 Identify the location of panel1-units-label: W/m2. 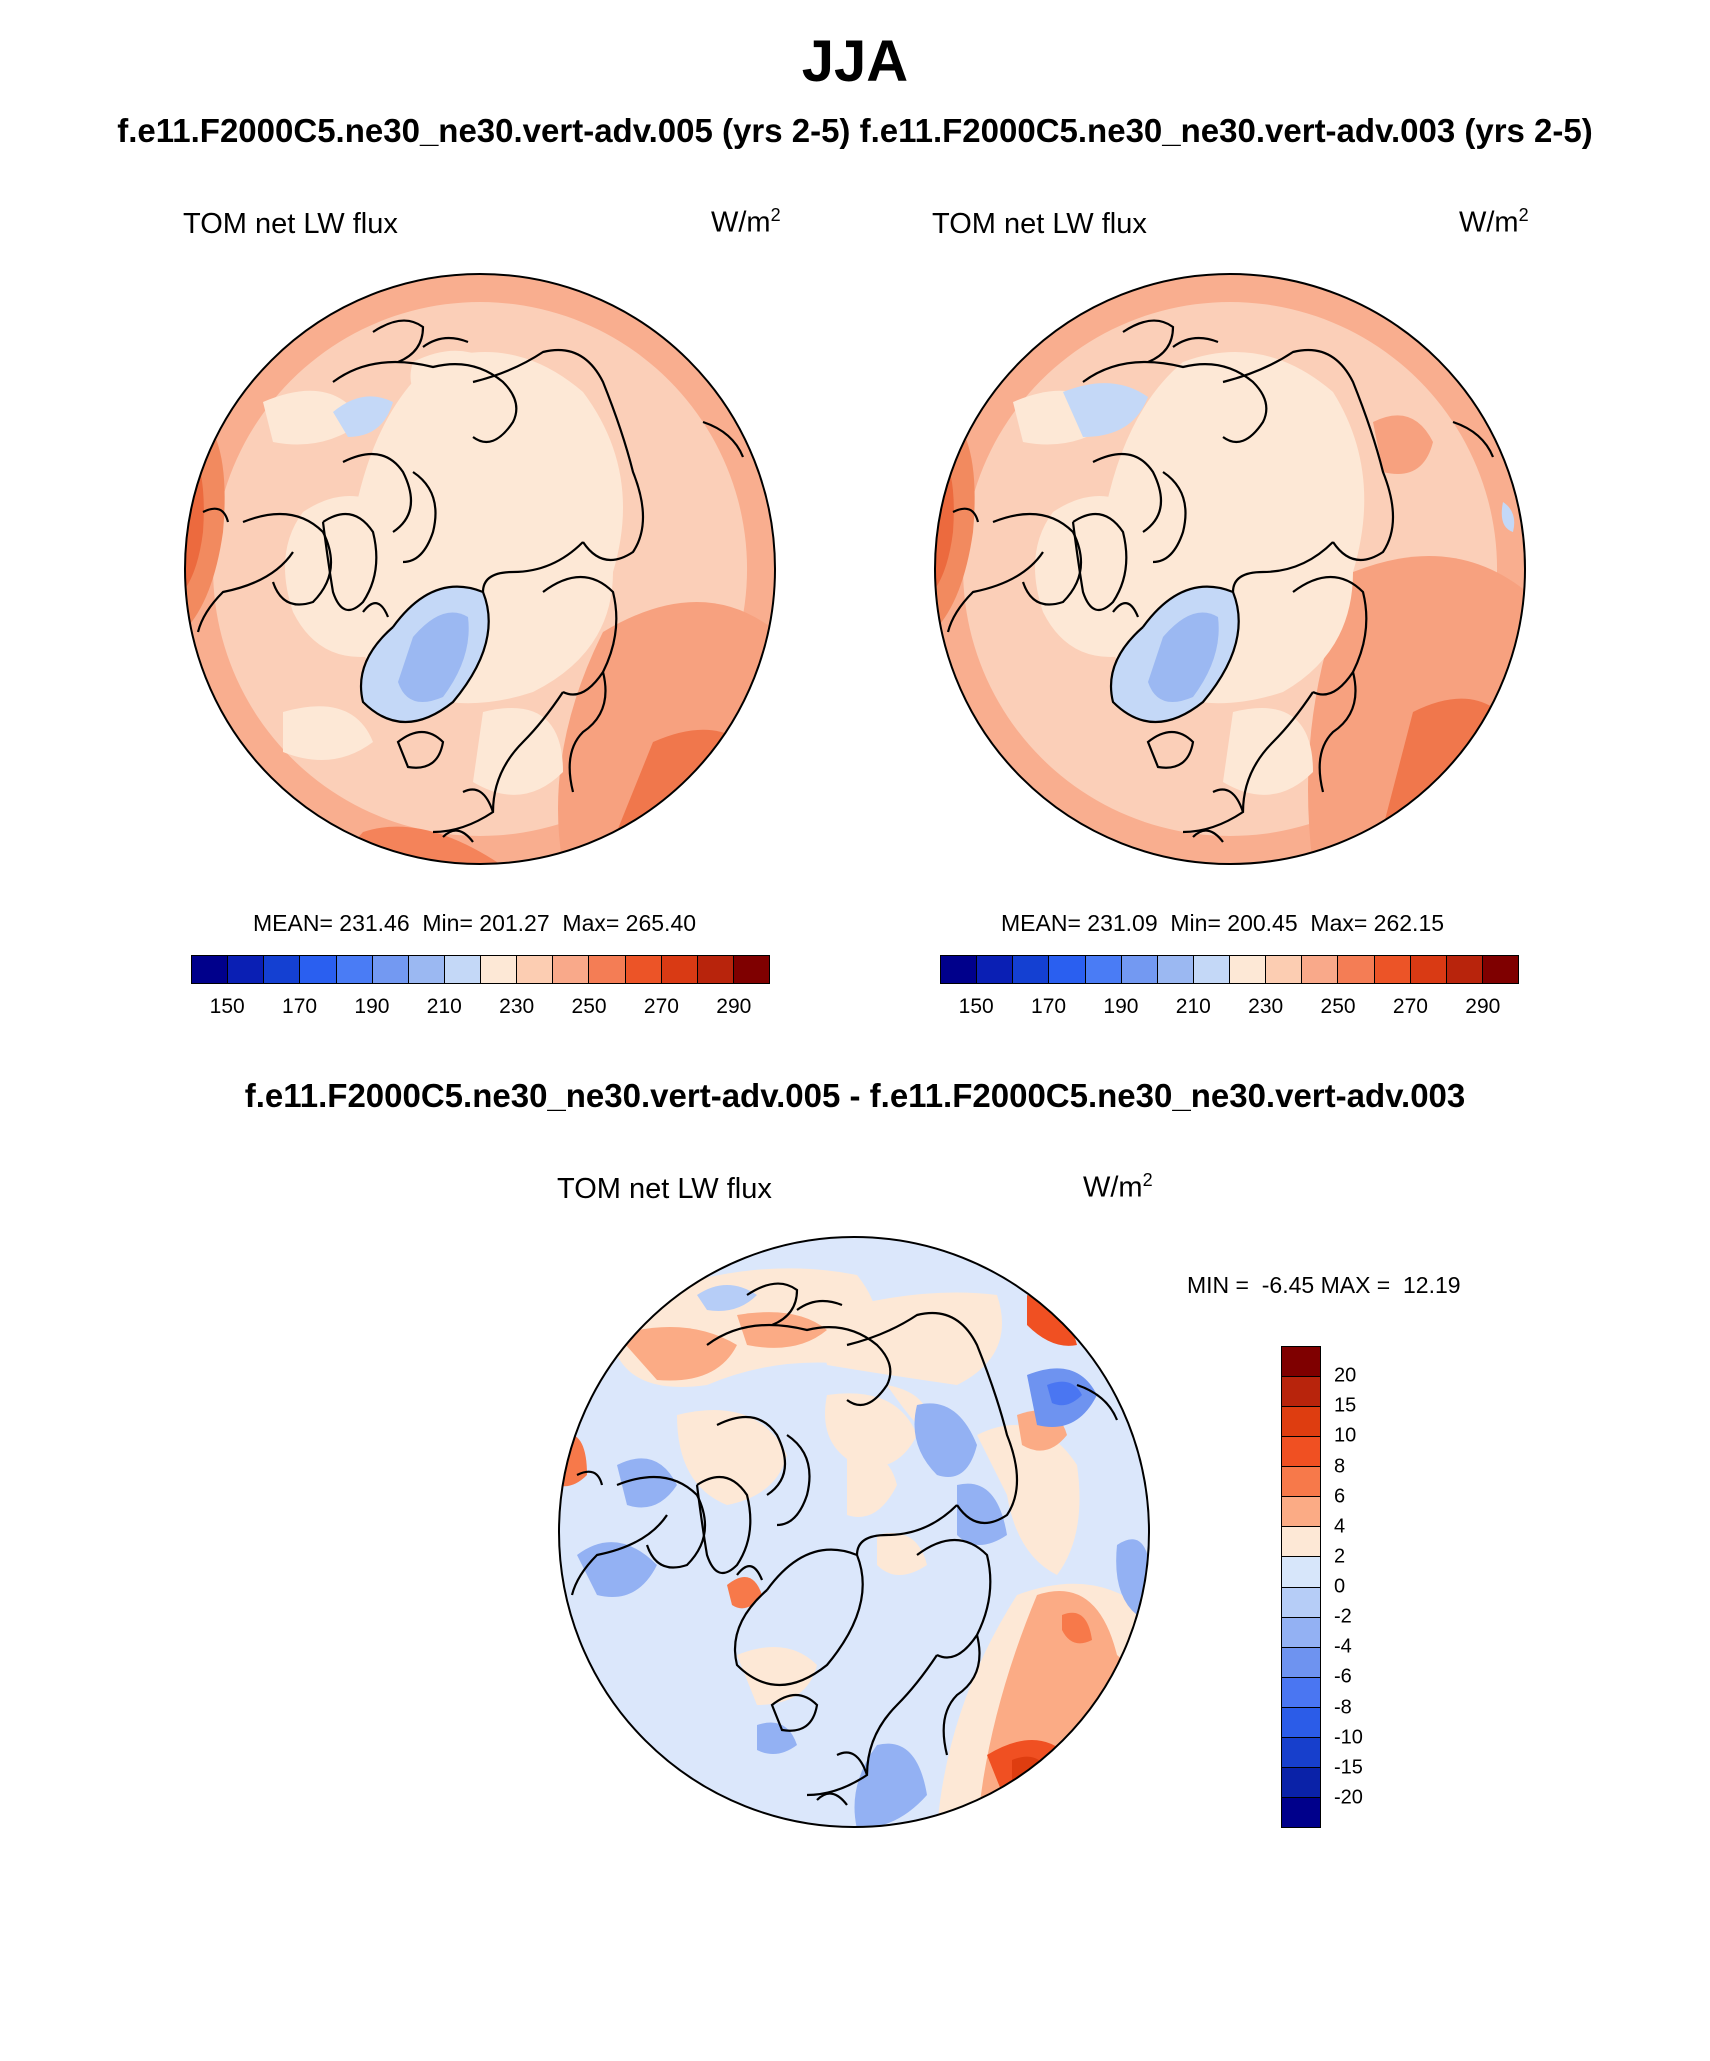
(746, 222).